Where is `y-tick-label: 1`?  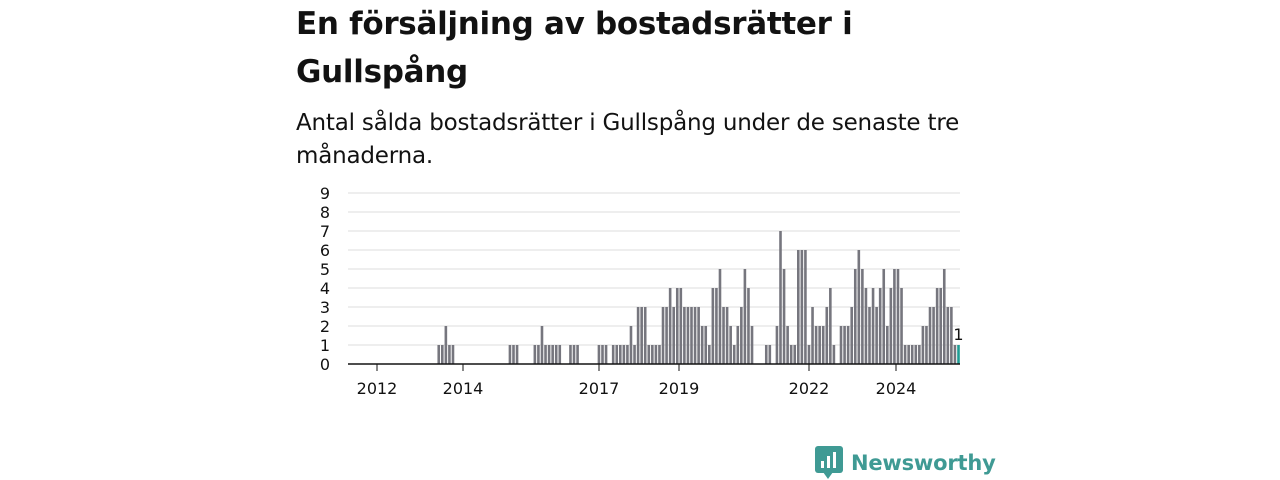 y-tick-label: 1 is located at coordinates (325, 345).